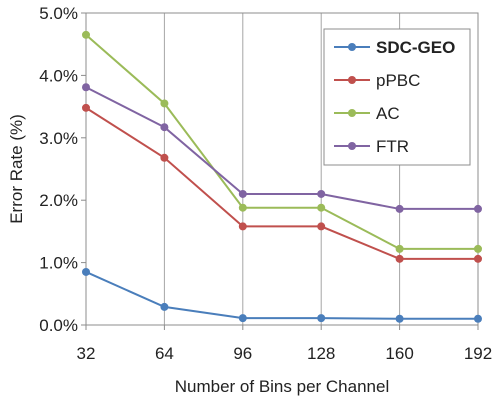  Describe the element at coordinates (58, 13) in the screenshot. I see `y-tick-label: 5.0%` at that location.